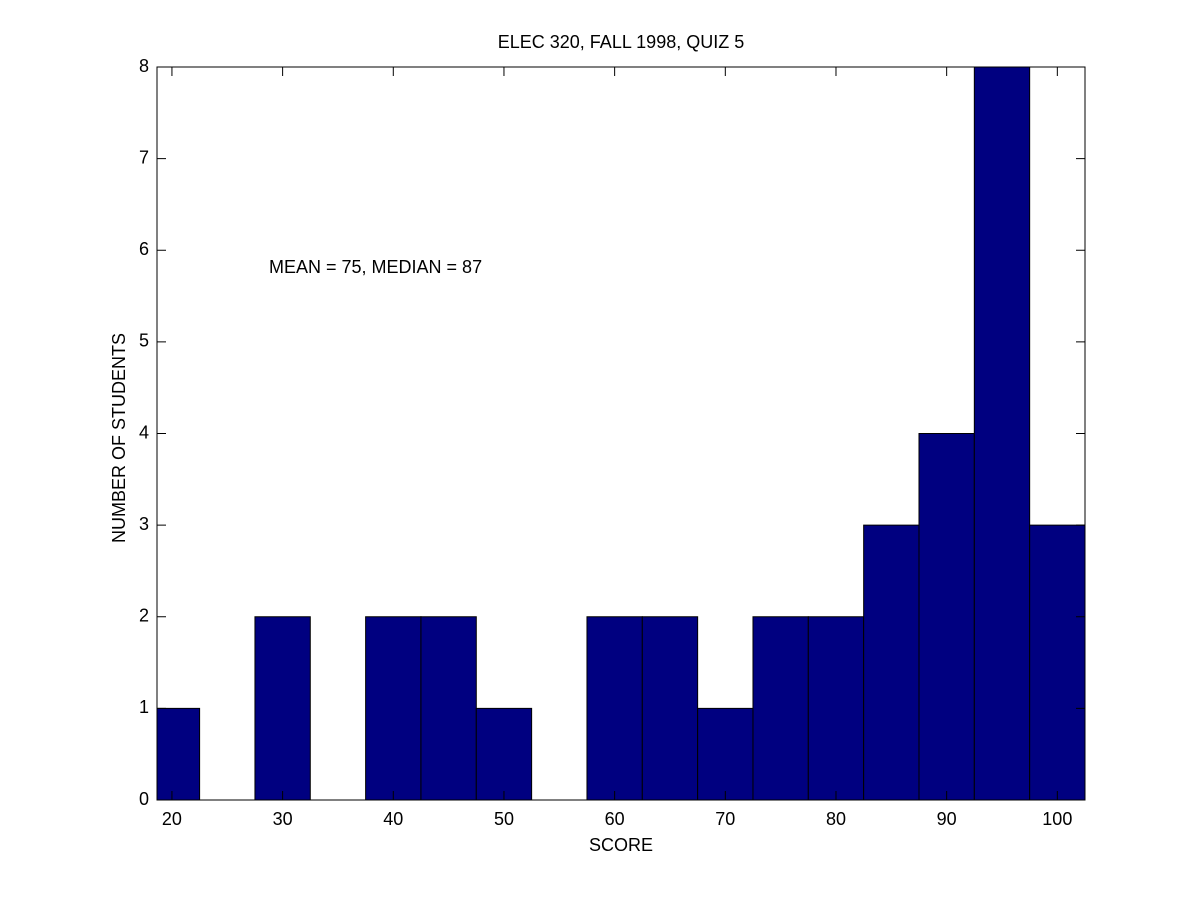 The image size is (1200, 901). Describe the element at coordinates (947, 819) in the screenshot. I see `x-tick-label: 90` at that location.